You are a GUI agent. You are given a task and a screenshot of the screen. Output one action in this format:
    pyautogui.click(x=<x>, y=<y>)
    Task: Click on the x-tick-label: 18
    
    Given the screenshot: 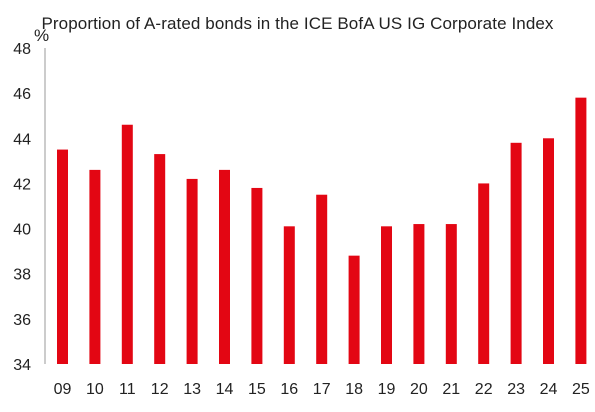 What is the action you would take?
    pyautogui.click(x=354, y=389)
    